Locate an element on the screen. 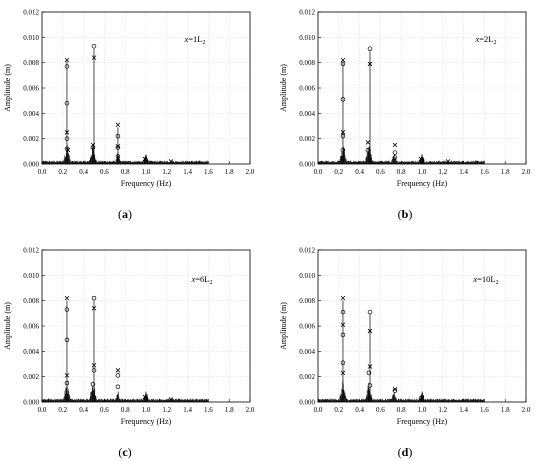 The height and width of the screenshot is (461, 550). panel-caption: (b) is located at coordinates (405, 214).